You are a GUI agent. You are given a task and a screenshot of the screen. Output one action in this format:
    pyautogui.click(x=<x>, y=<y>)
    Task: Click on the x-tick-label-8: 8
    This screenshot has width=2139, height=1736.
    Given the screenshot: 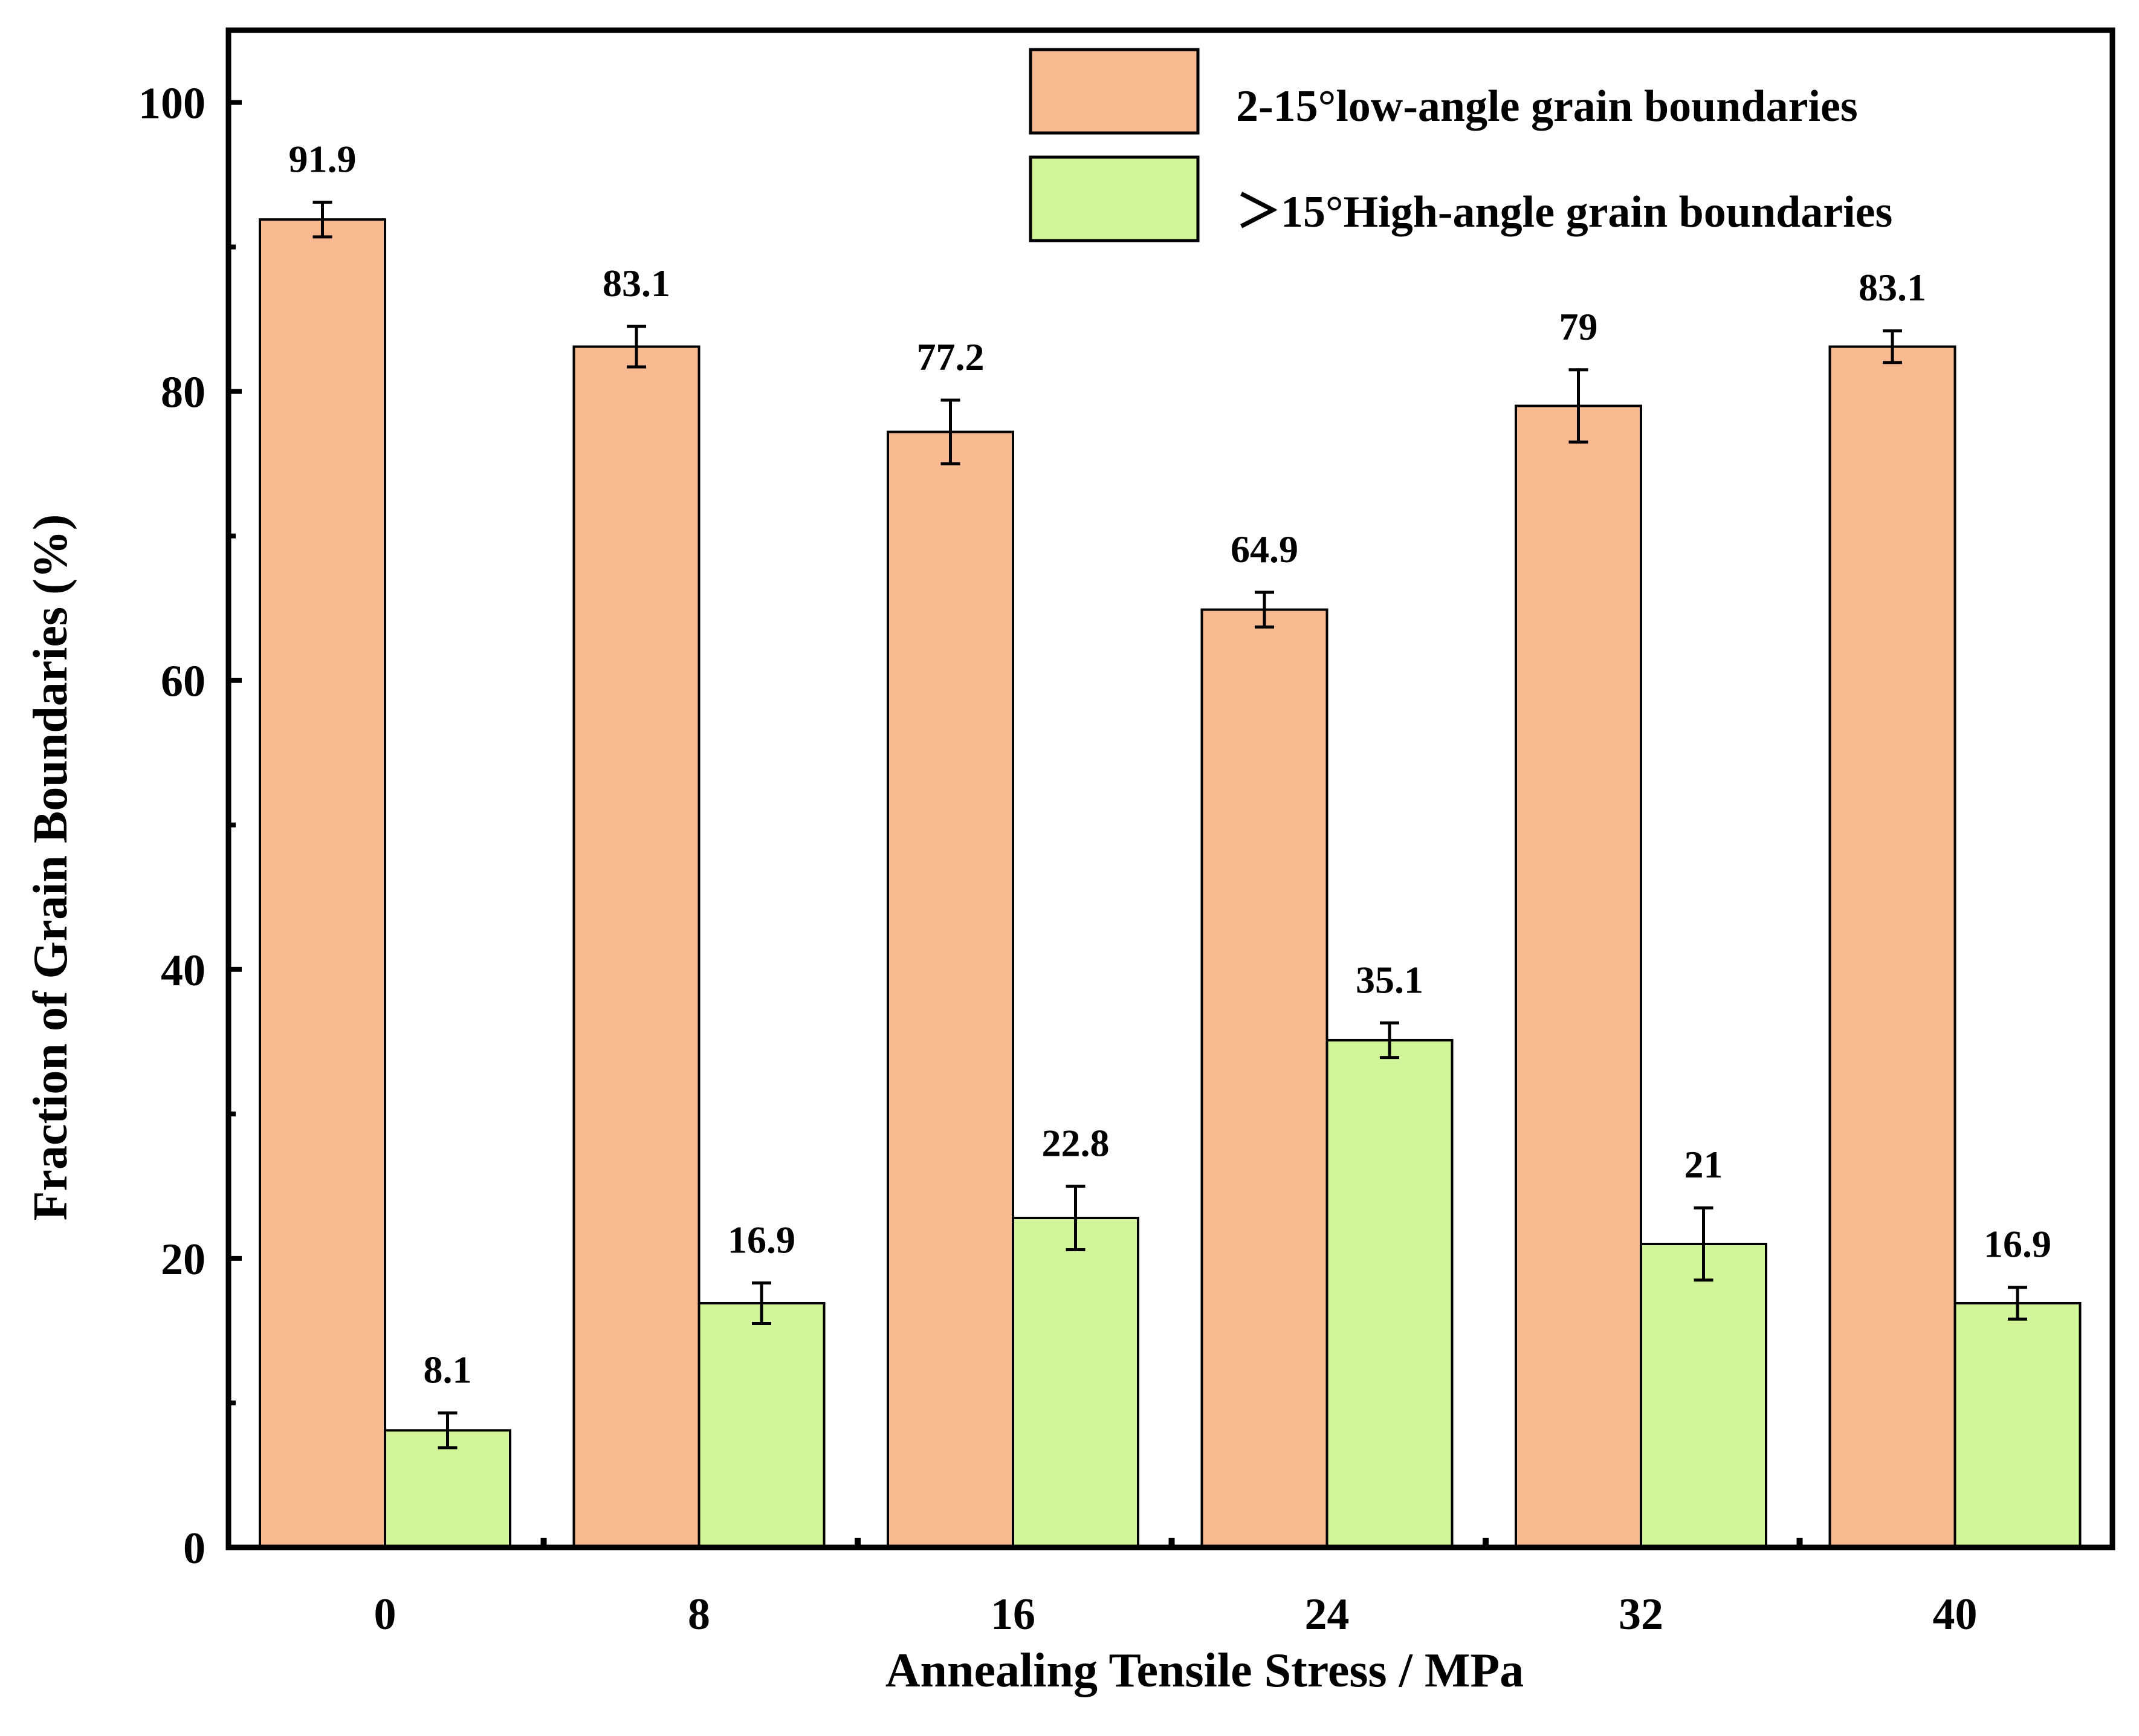 What is the action you would take?
    pyautogui.click(x=699, y=1614)
    